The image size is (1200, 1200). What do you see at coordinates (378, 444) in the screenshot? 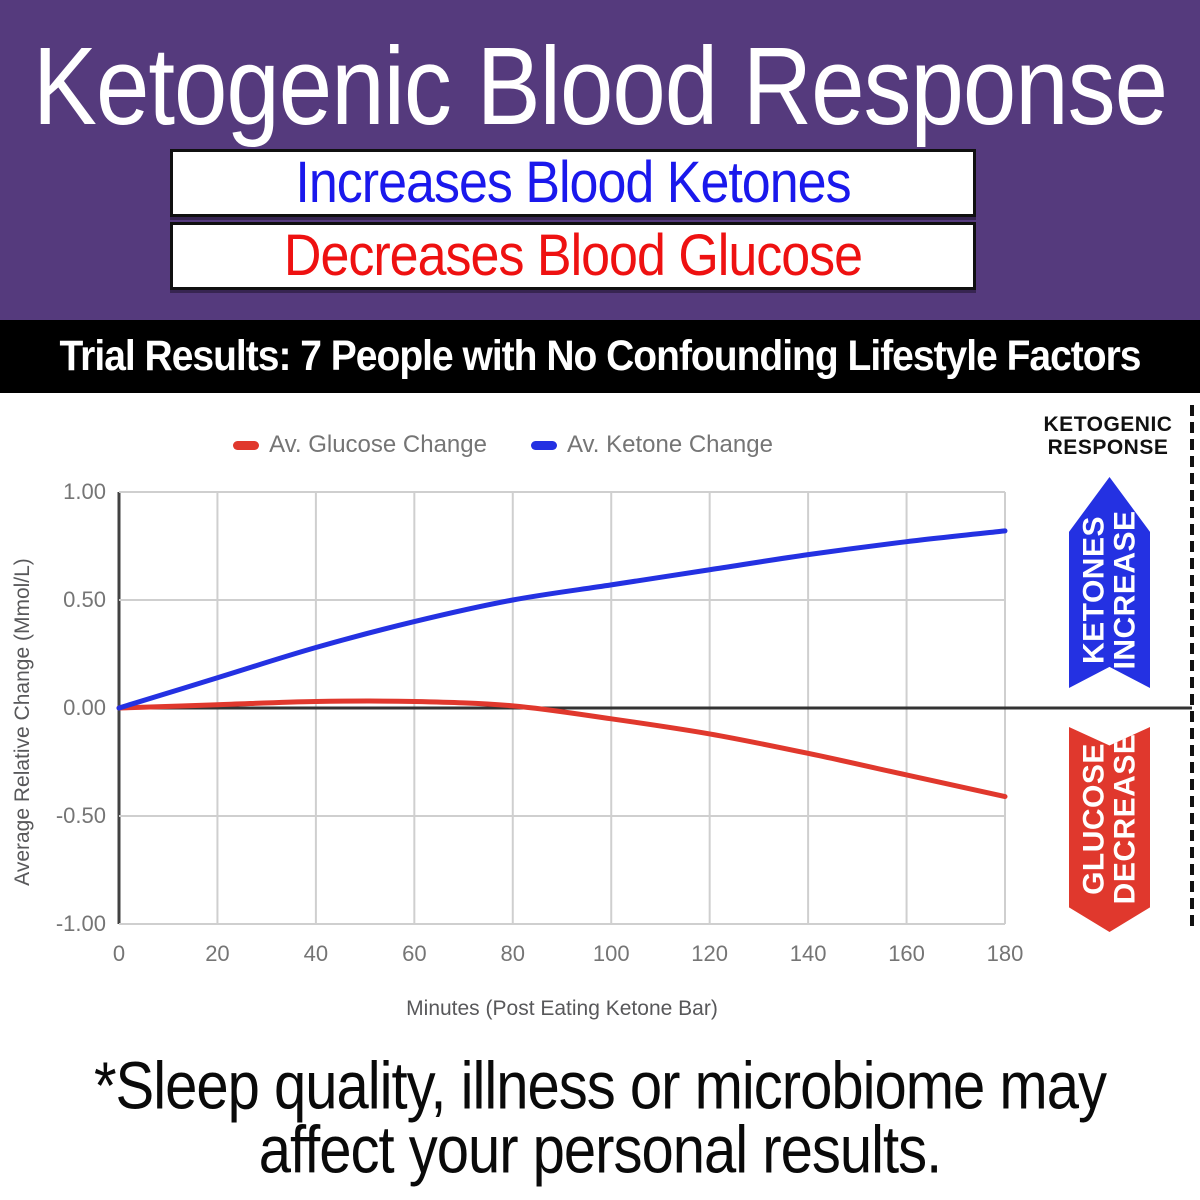
I see `legend-label-glucose: Av. Glucose Change` at bounding box center [378, 444].